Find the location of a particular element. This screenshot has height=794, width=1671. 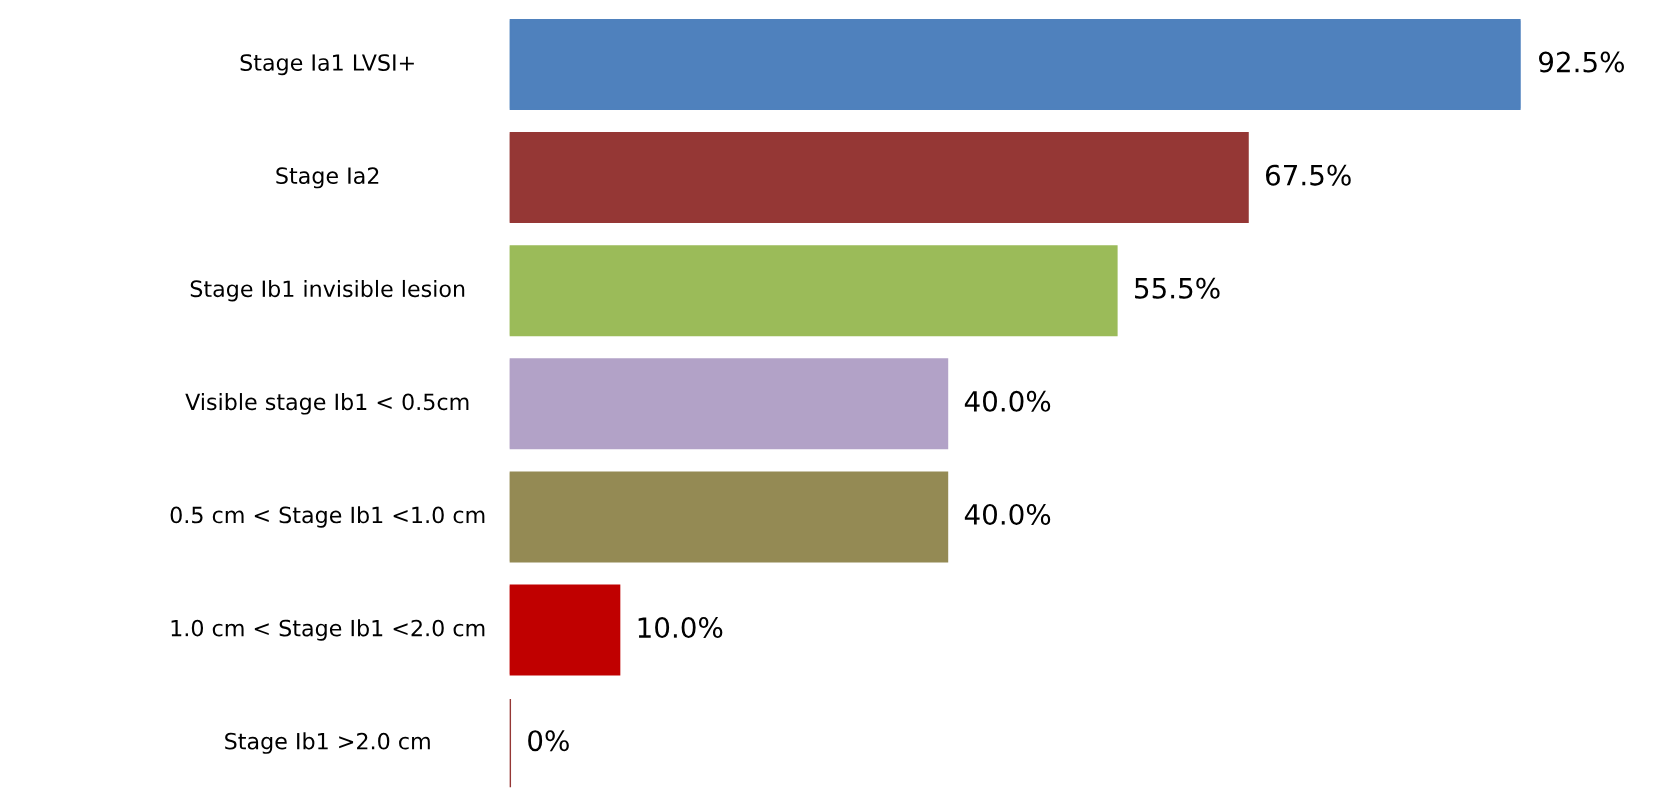

data-label: 67.5% is located at coordinates (1308, 175).